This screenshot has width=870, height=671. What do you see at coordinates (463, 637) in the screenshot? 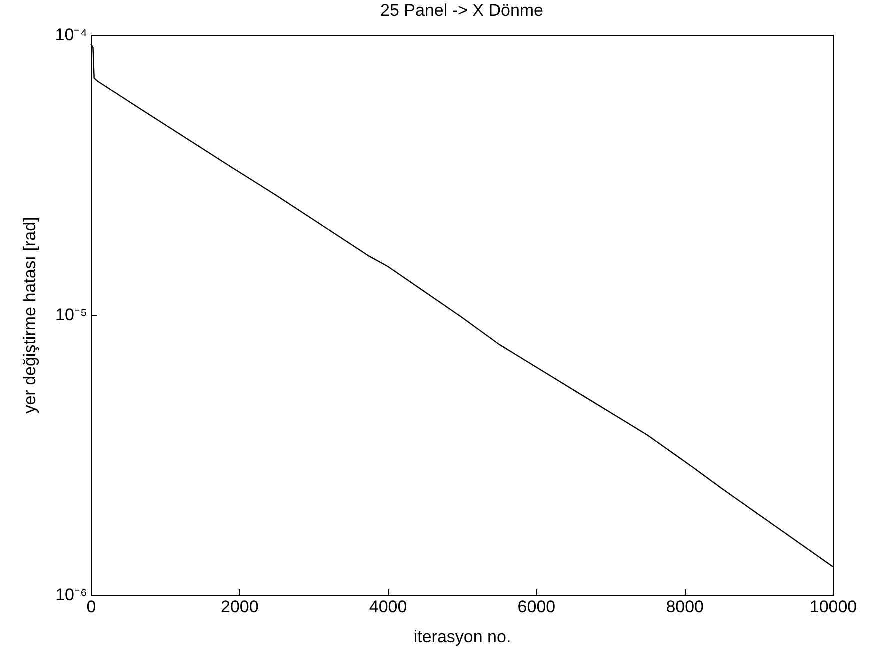
I see `x-axis-title: iterasyon no.` at bounding box center [463, 637].